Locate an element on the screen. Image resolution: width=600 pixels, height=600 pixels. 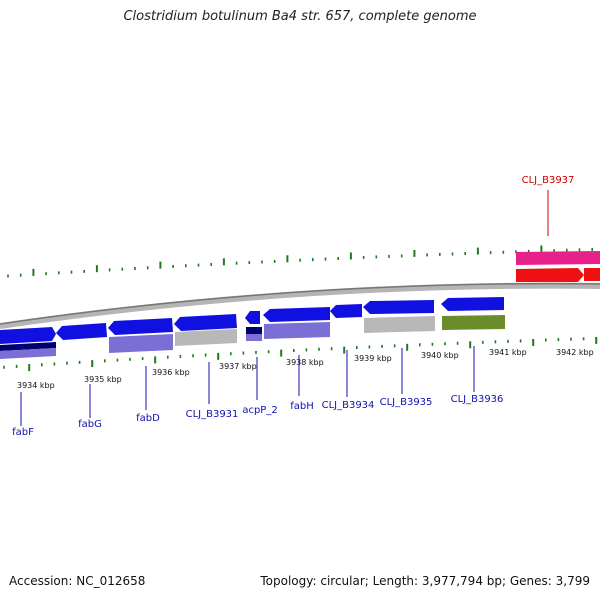
cog-CLJ_B3931 is located at coordinates (206, 337).